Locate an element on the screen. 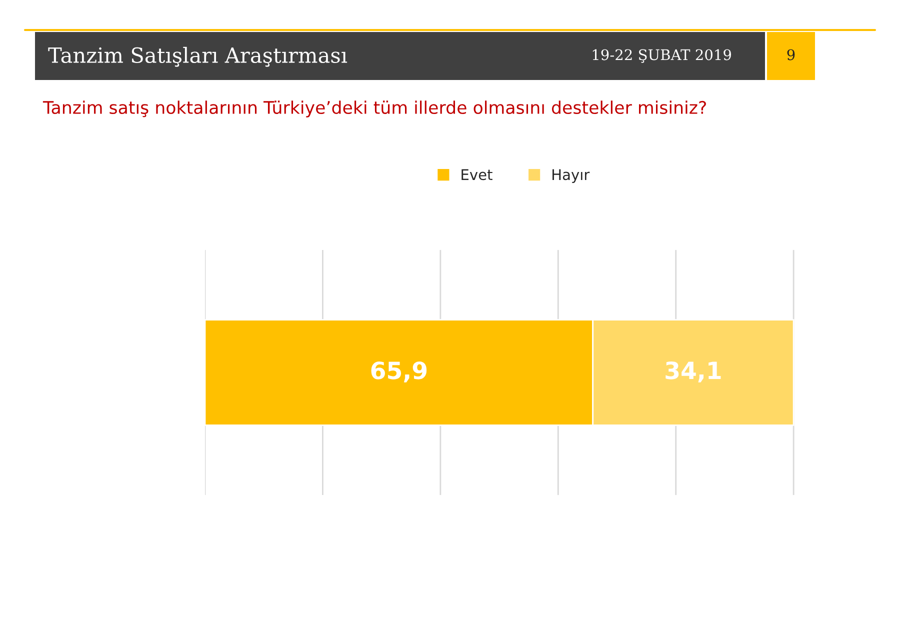  legend-label: Evet is located at coordinates (477, 174).